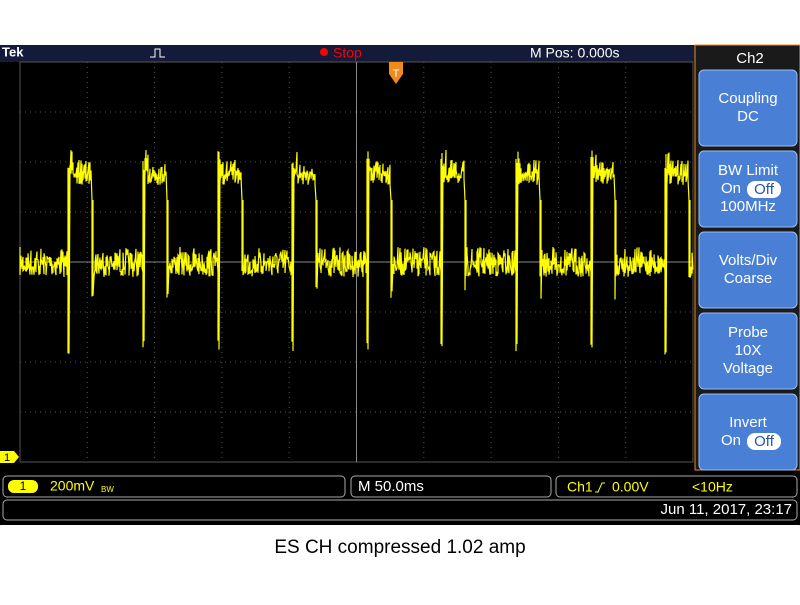 The height and width of the screenshot is (605, 800). I want to click on menu-label: Coupling, so click(747, 98).